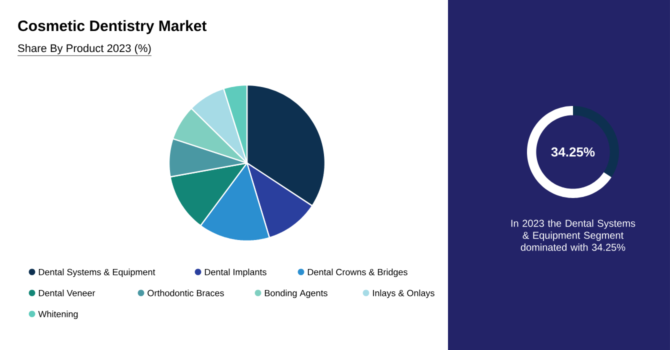 The image size is (670, 350). What do you see at coordinates (573, 152) in the screenshot?
I see `text: 34.25%` at bounding box center [573, 152].